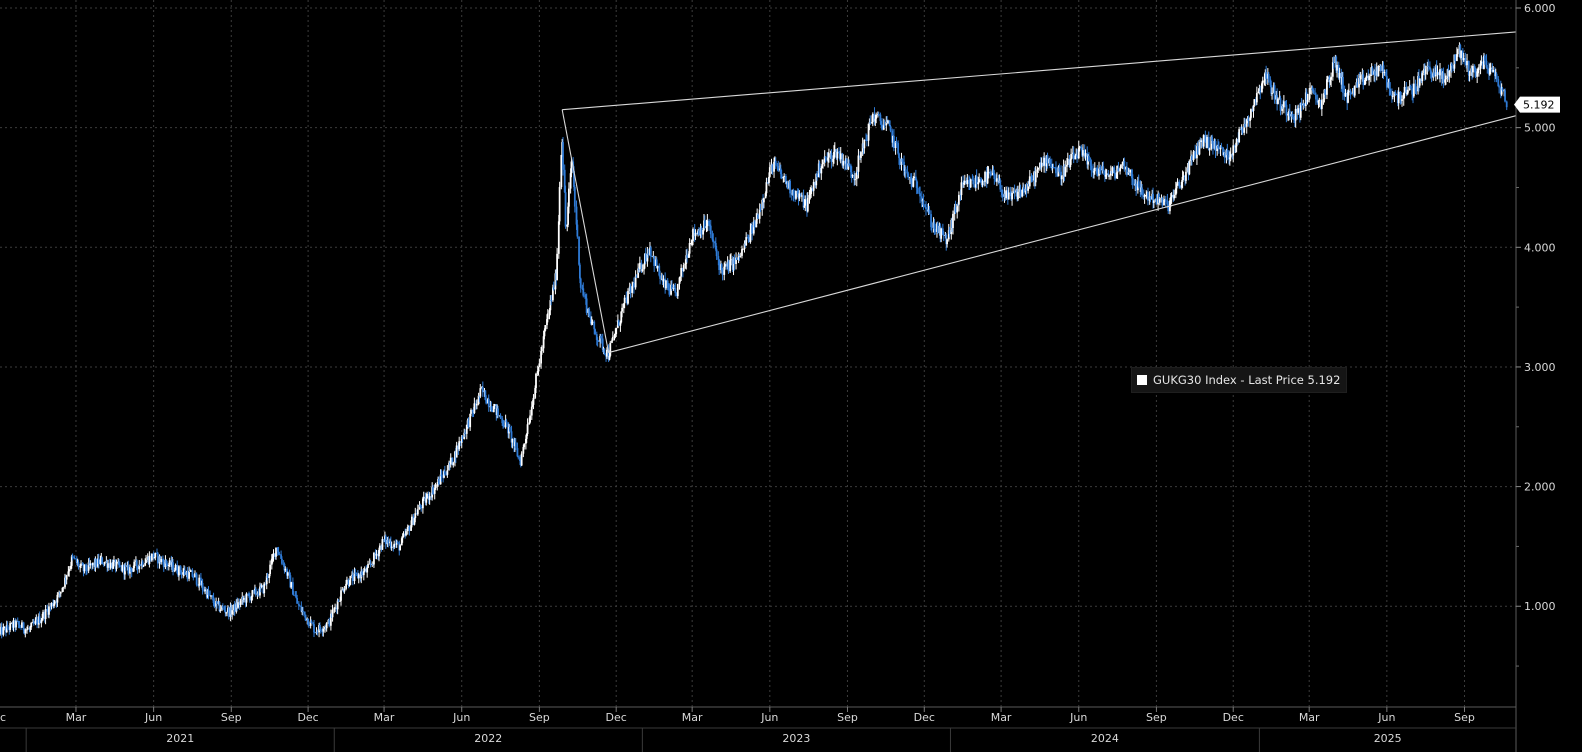 Image resolution: width=1582 pixels, height=752 pixels. I want to click on last-price-box, so click(1537, 104).